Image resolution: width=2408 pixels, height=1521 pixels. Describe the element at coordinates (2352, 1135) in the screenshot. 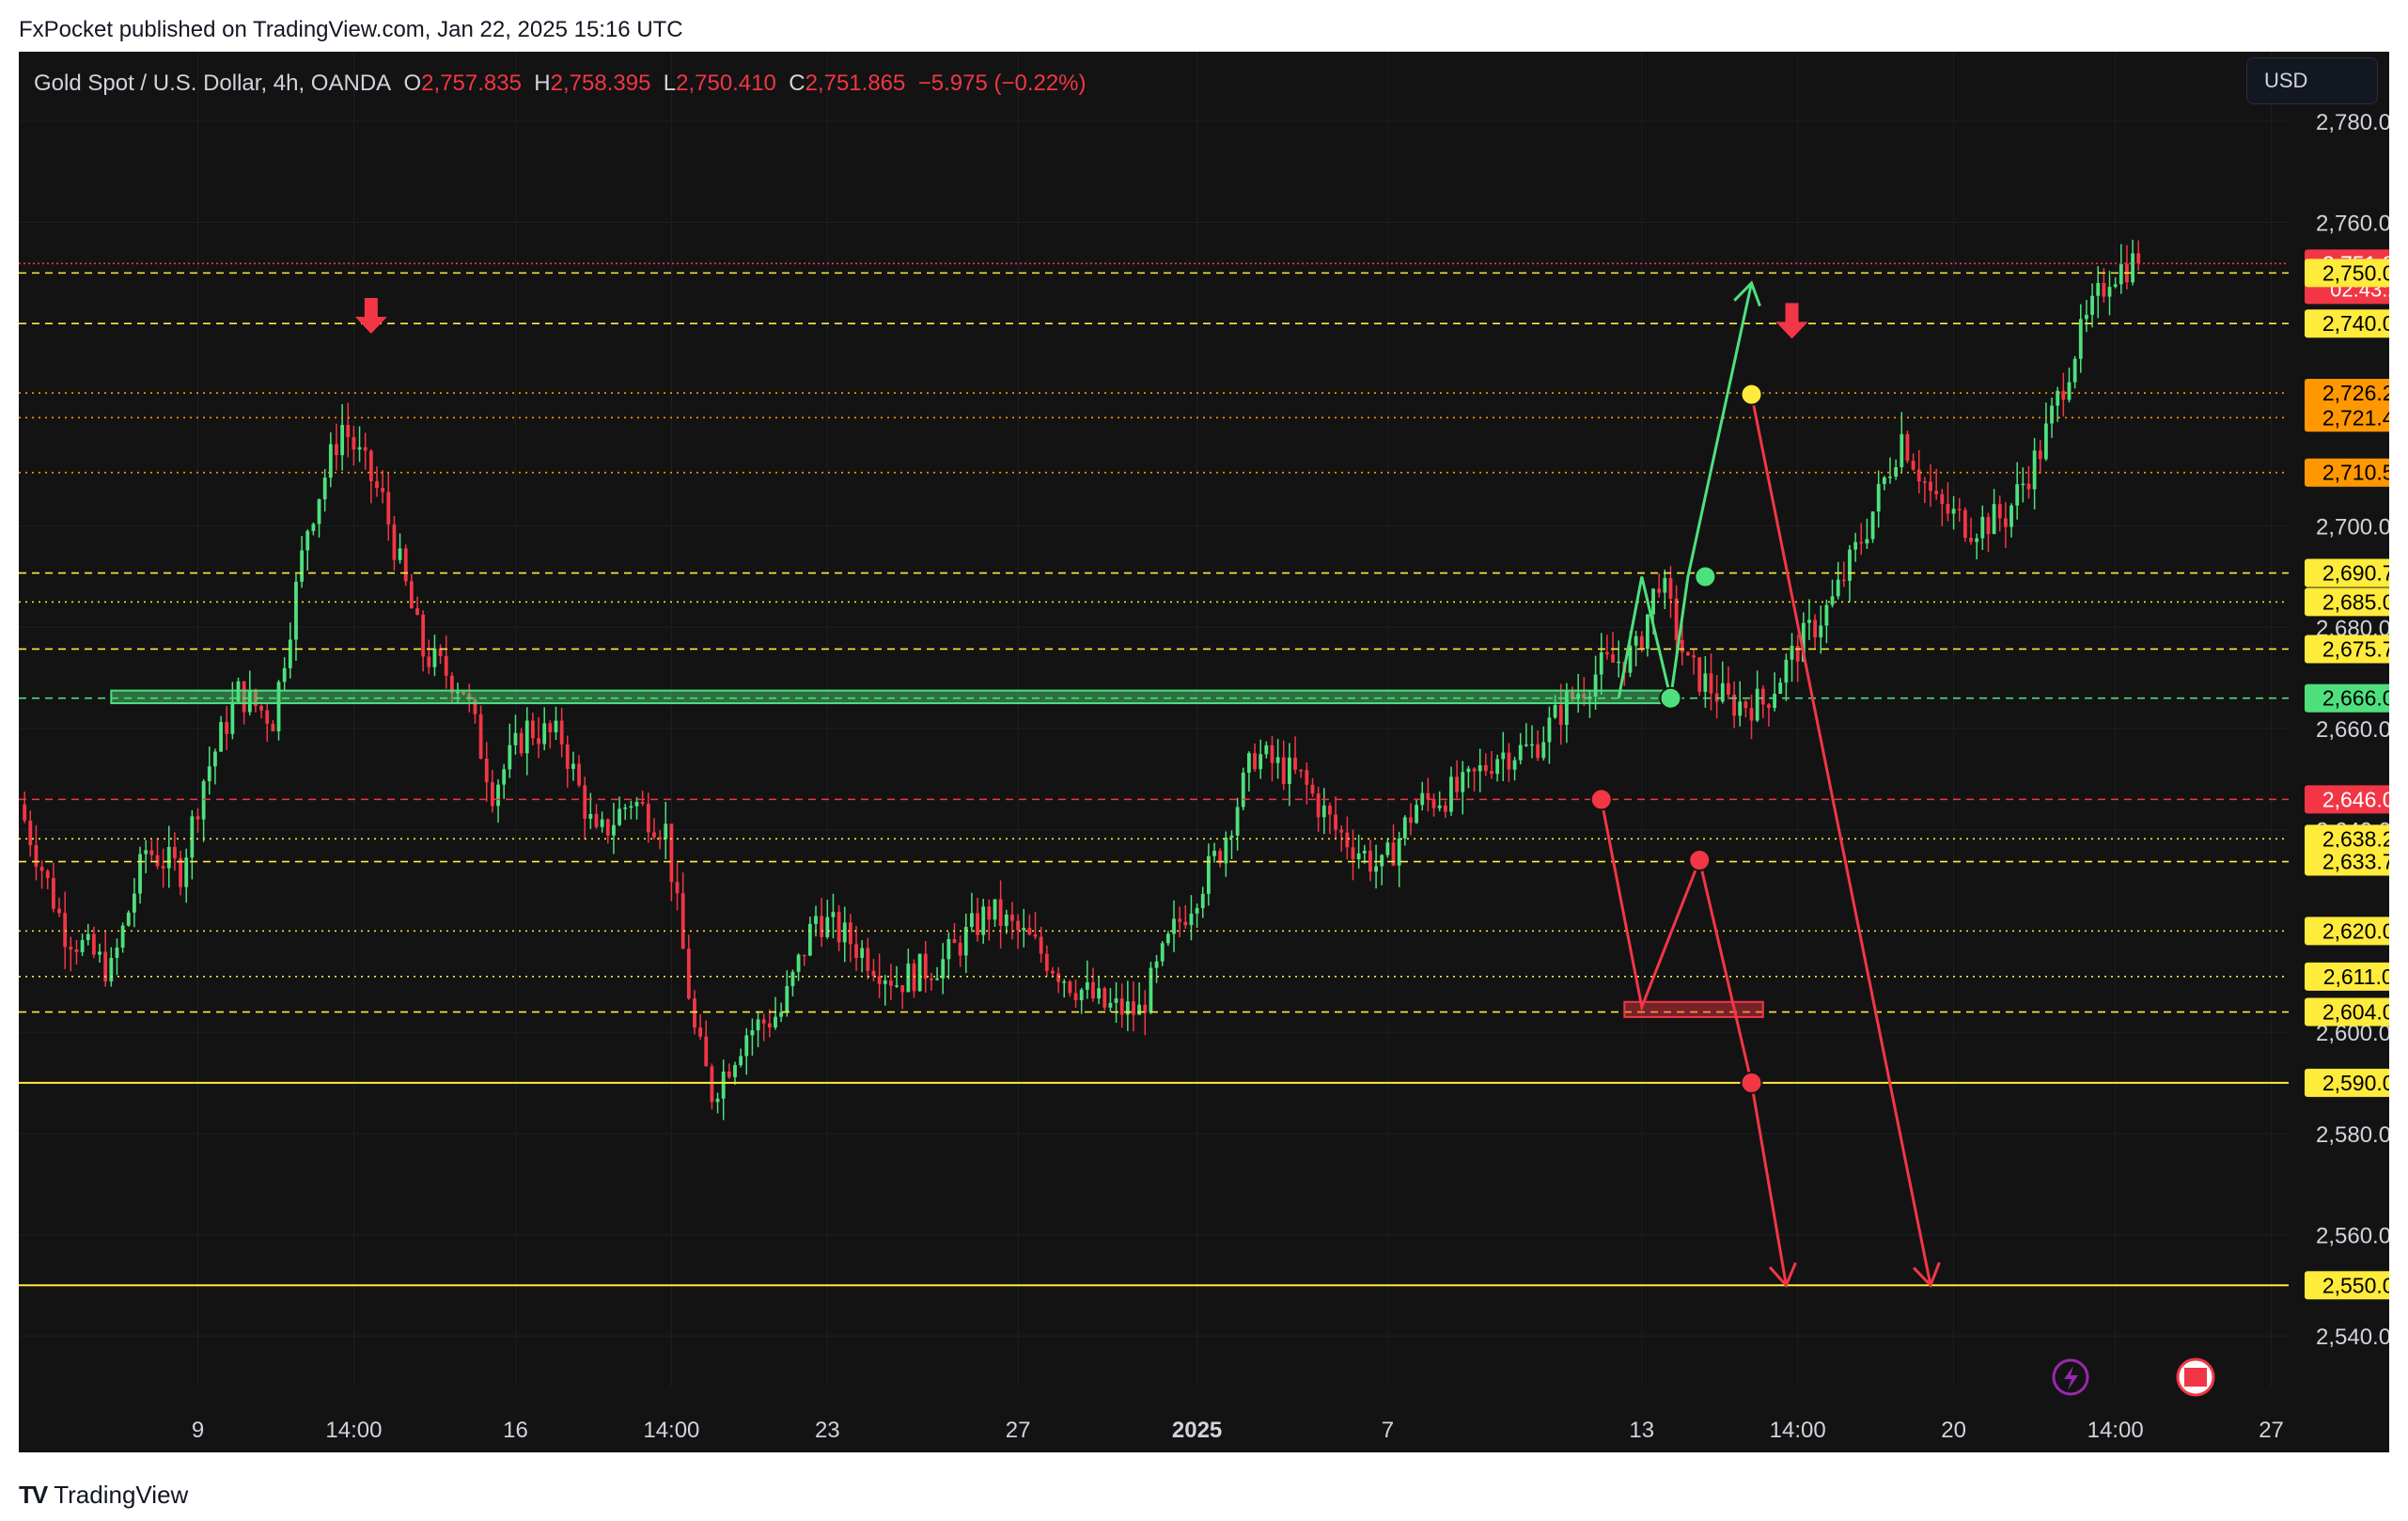

I see `y-tick-label: 2,580.000` at that location.